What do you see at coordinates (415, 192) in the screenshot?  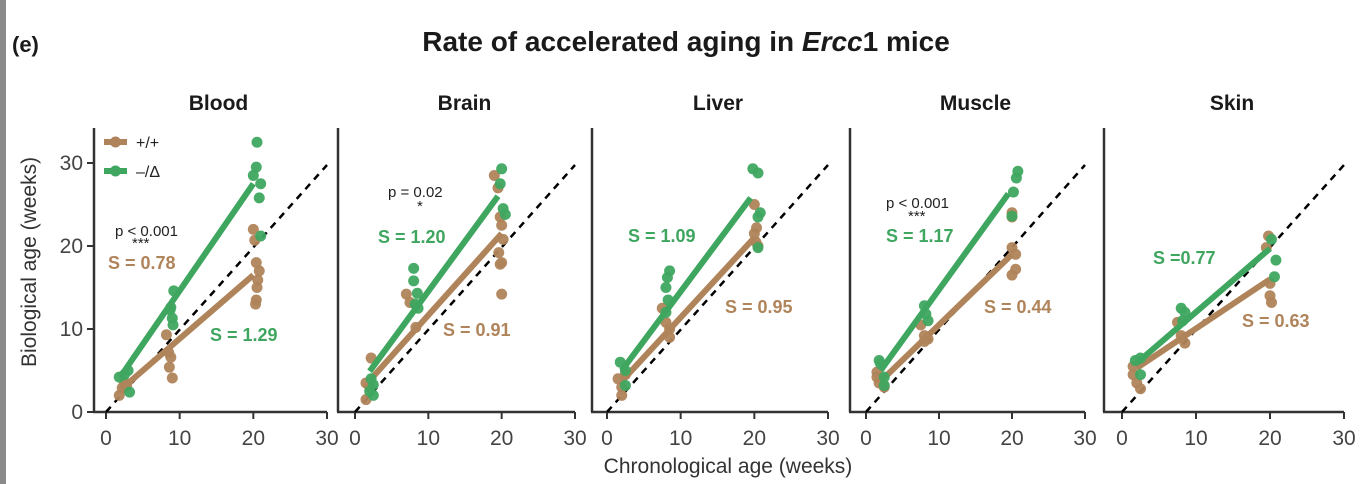 I see `p-value-label: p = 0.02` at bounding box center [415, 192].